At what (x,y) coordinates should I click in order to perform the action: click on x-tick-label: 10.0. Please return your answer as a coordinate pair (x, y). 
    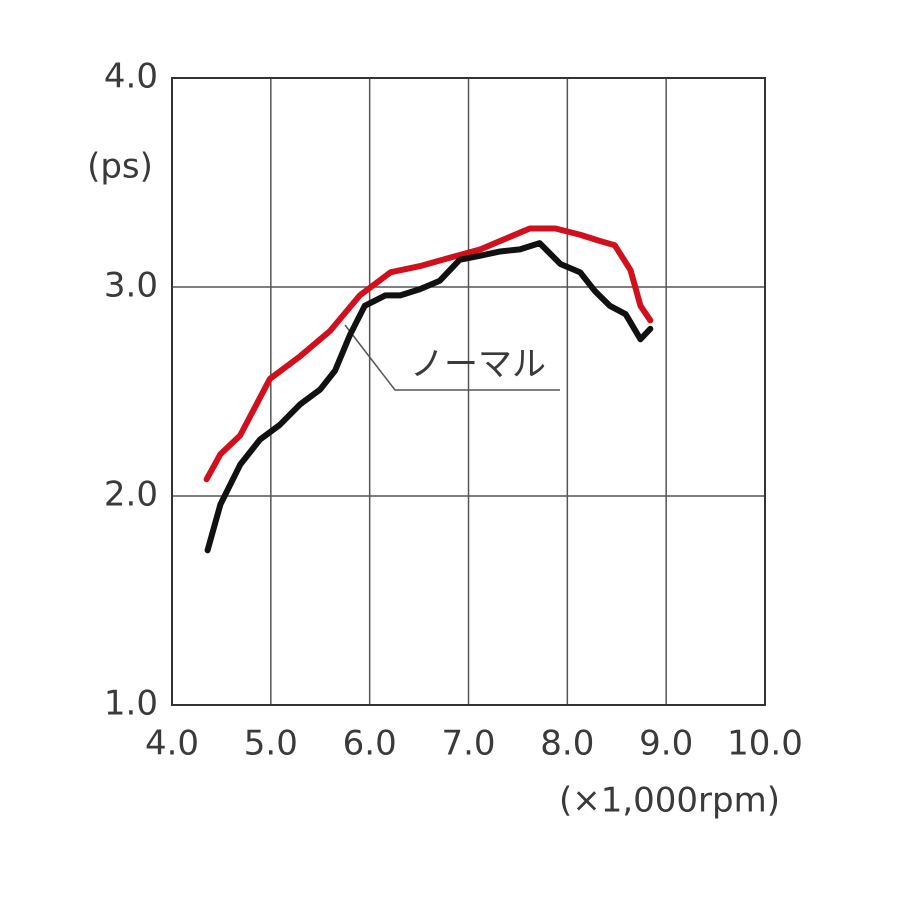
    Looking at the image, I should click on (765, 744).